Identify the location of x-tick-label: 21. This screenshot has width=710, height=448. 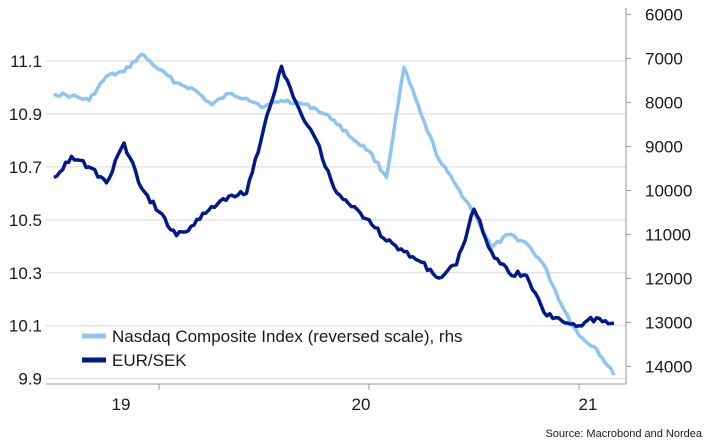
(588, 404).